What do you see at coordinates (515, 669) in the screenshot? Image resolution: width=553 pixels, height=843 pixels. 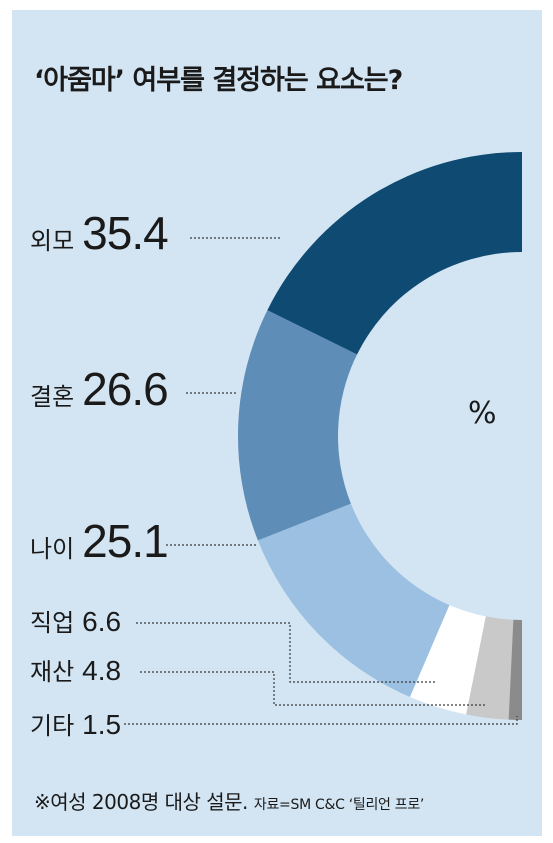 I see `donut-segment-other` at bounding box center [515, 669].